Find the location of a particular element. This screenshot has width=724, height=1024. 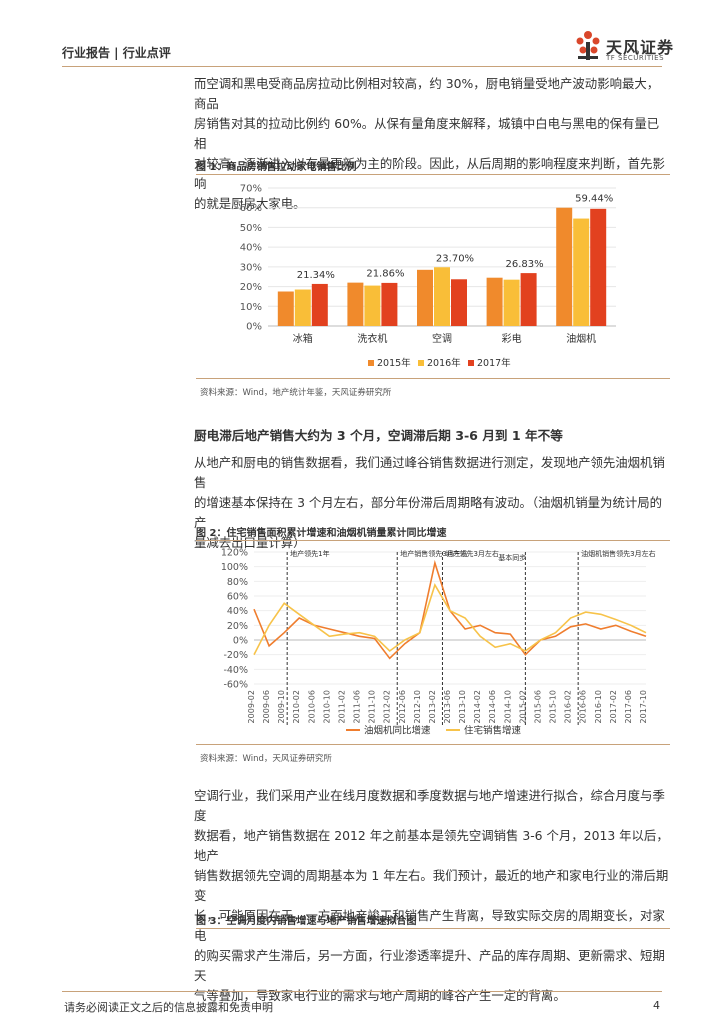

chart-annotation: 油烟机销售领先3月左右 is located at coordinates (618, 553).